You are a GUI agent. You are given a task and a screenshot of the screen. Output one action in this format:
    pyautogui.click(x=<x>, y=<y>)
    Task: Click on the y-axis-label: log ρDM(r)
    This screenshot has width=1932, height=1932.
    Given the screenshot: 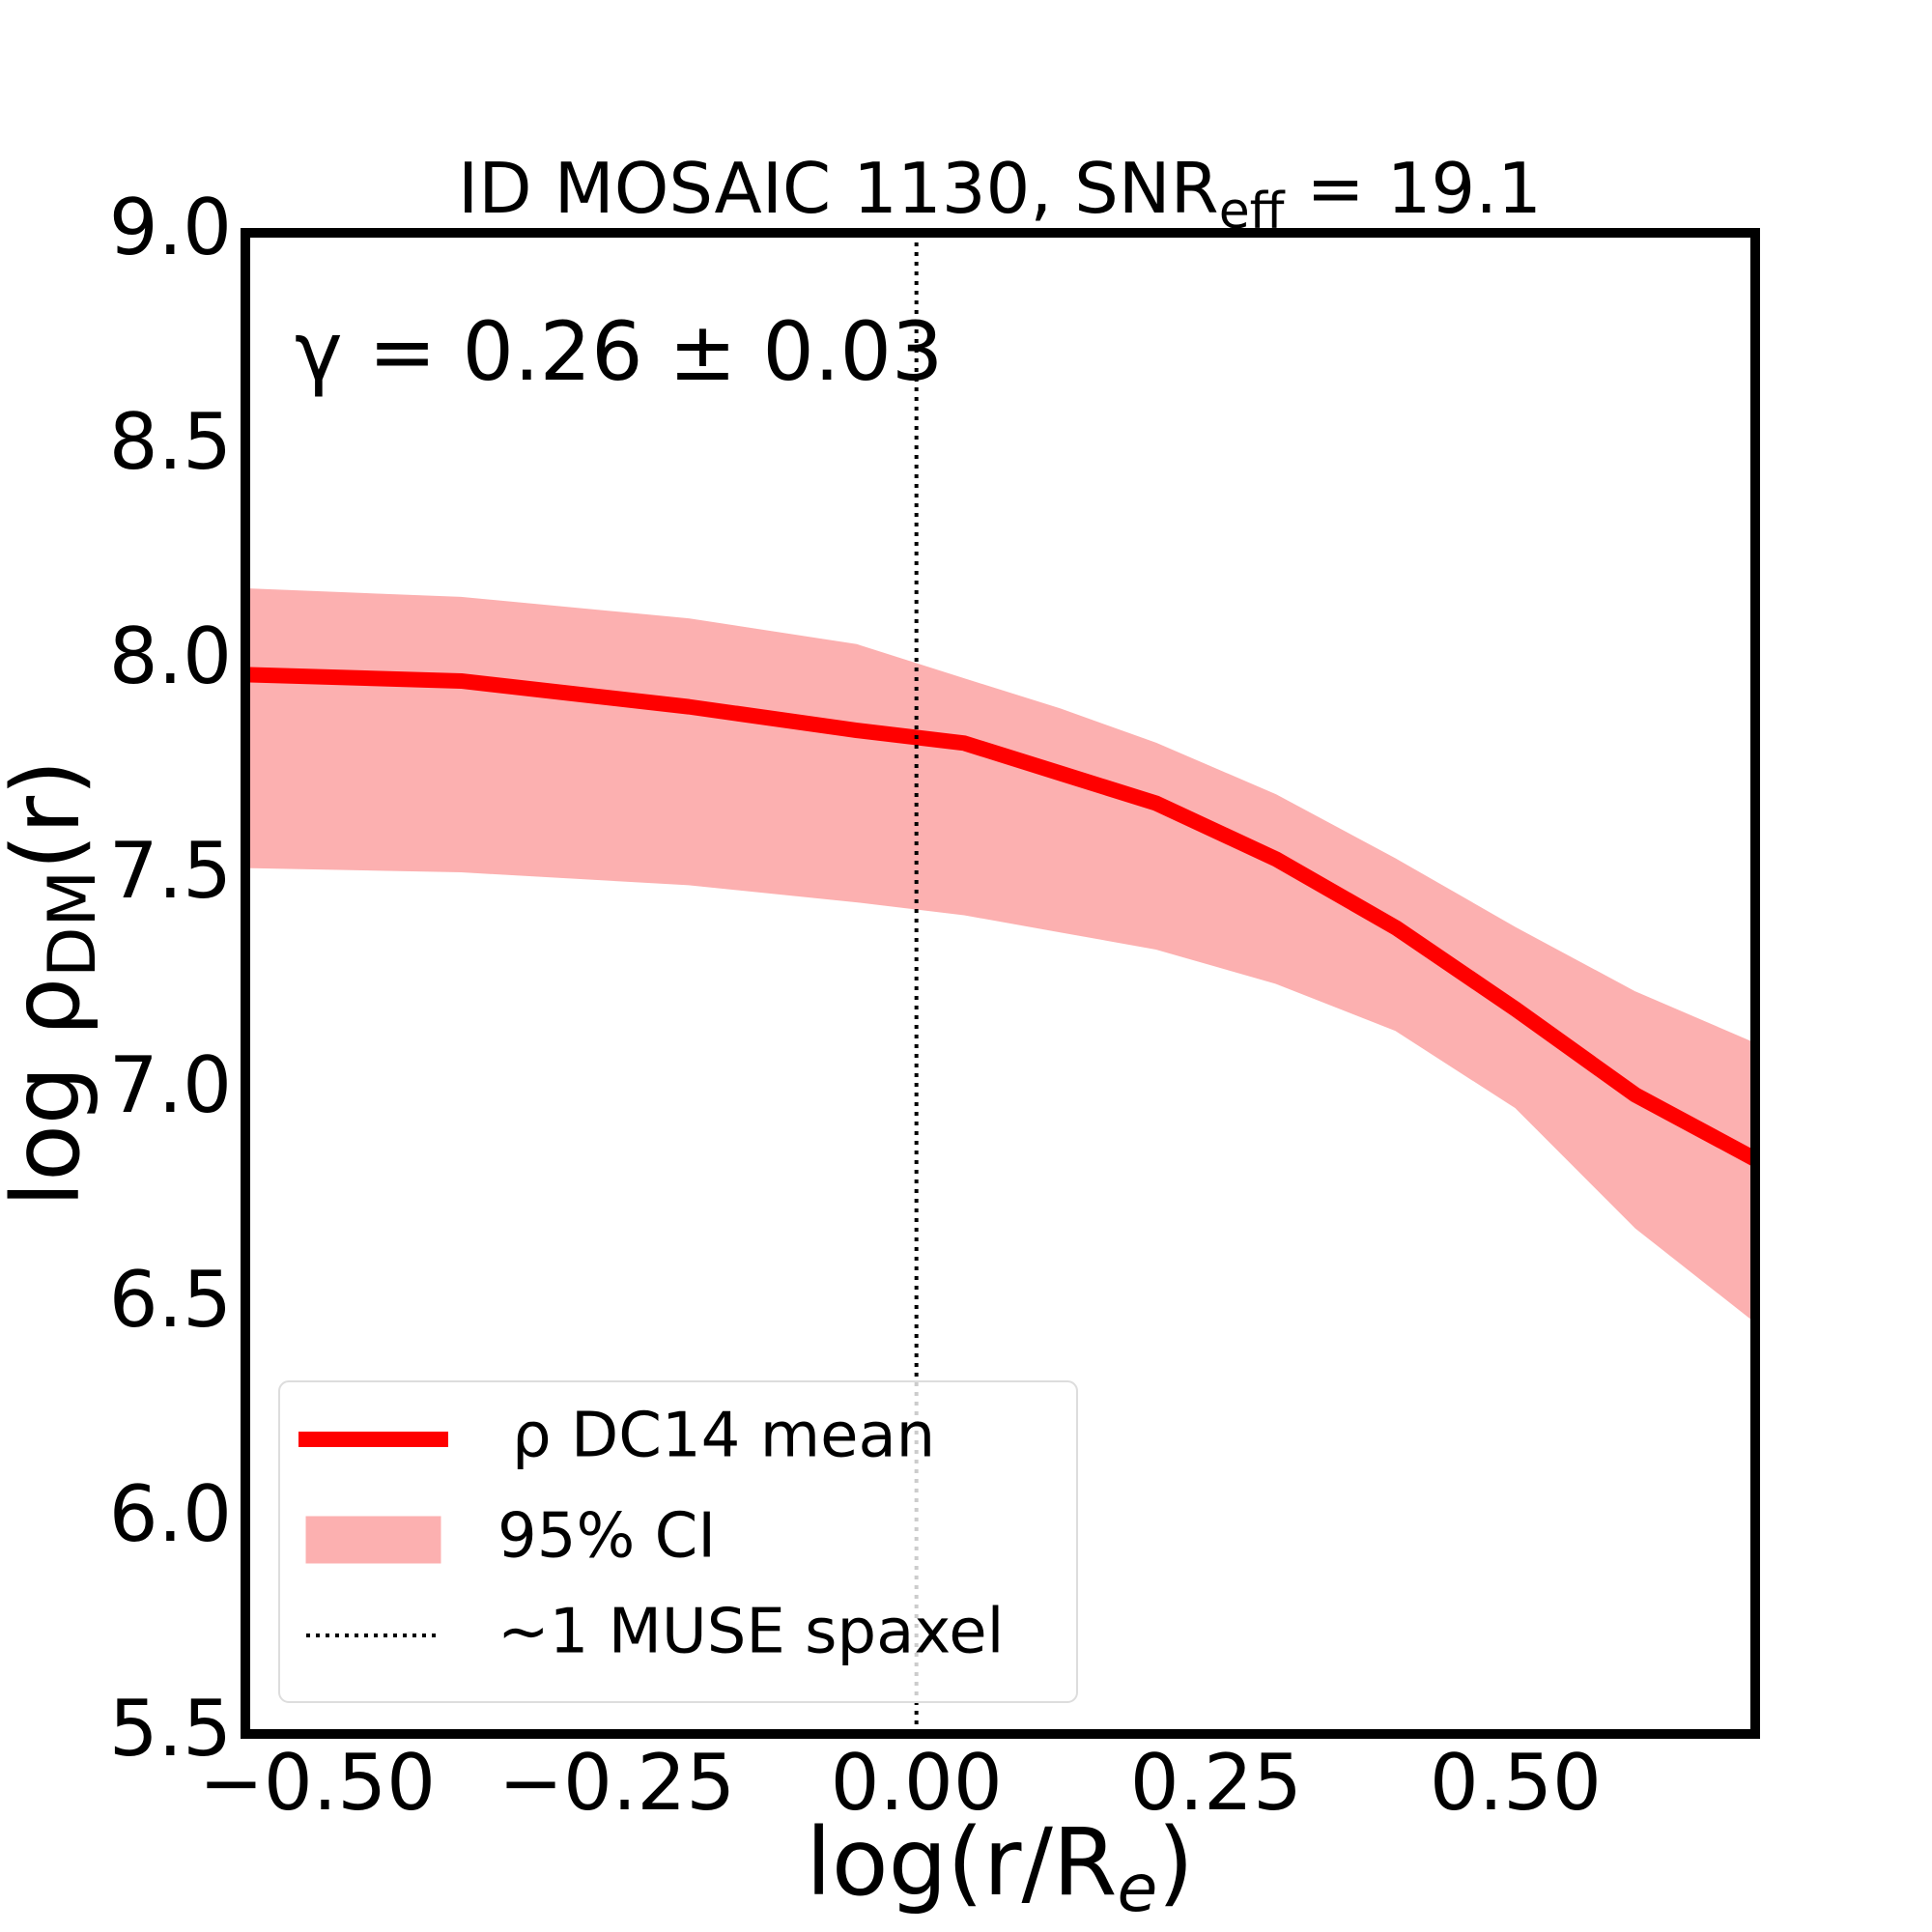 What is the action you would take?
    pyautogui.click(x=55, y=983)
    